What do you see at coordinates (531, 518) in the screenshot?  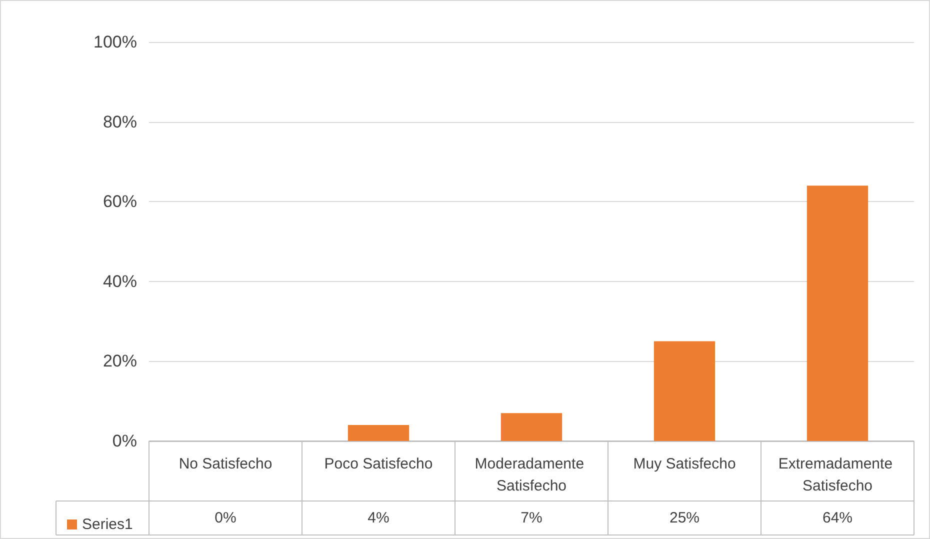 I see `data-label: 7%` at bounding box center [531, 518].